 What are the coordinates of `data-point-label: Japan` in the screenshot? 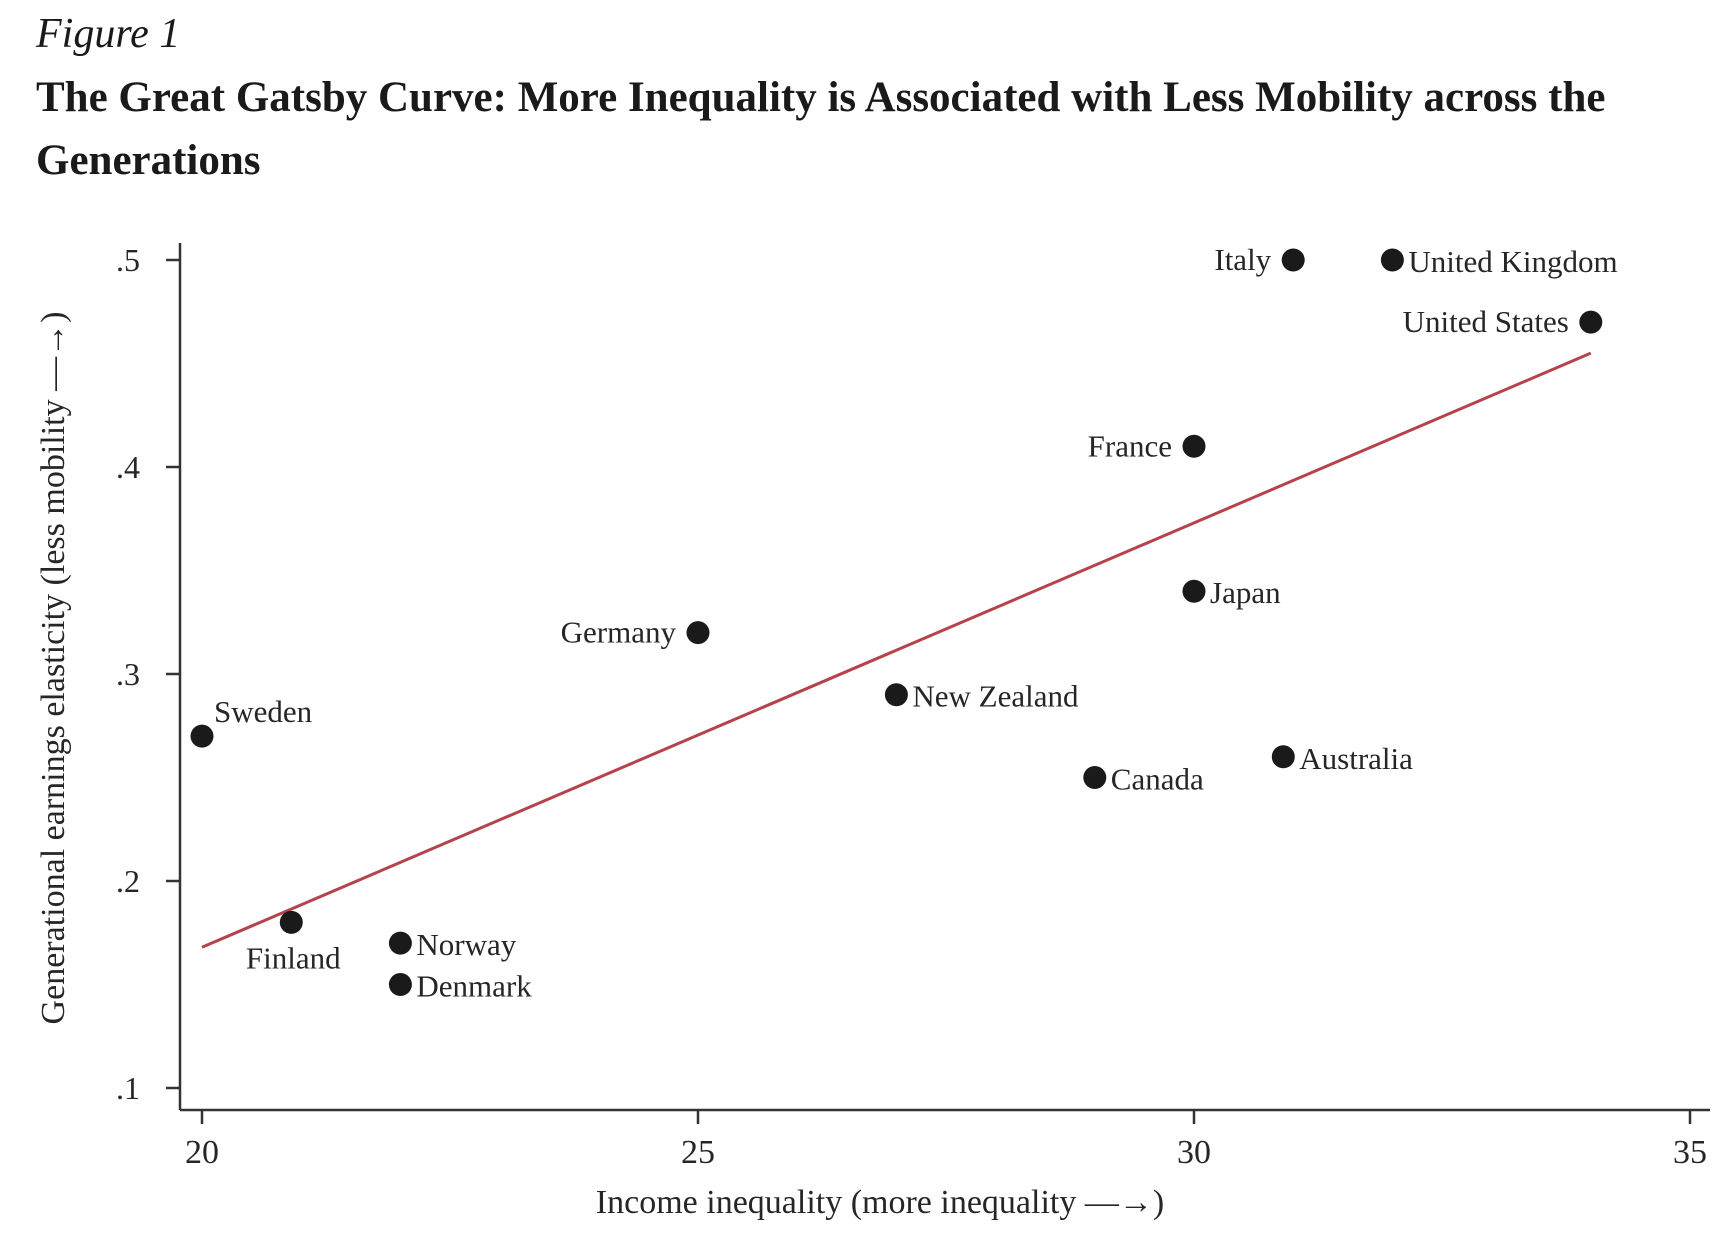 It's located at (1245, 592).